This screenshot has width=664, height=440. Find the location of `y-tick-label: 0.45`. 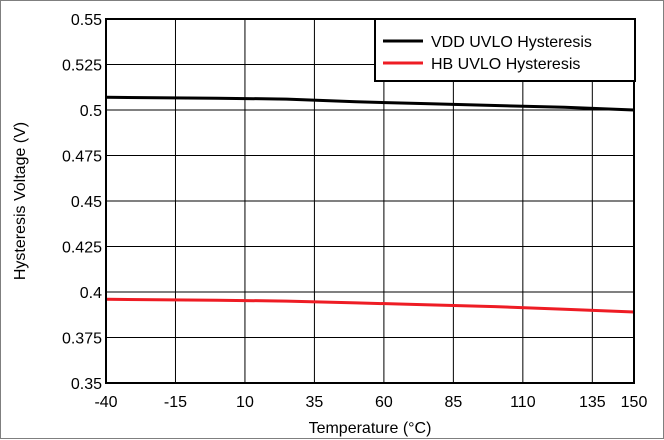

y-tick-label: 0.45 is located at coordinates (86, 202).